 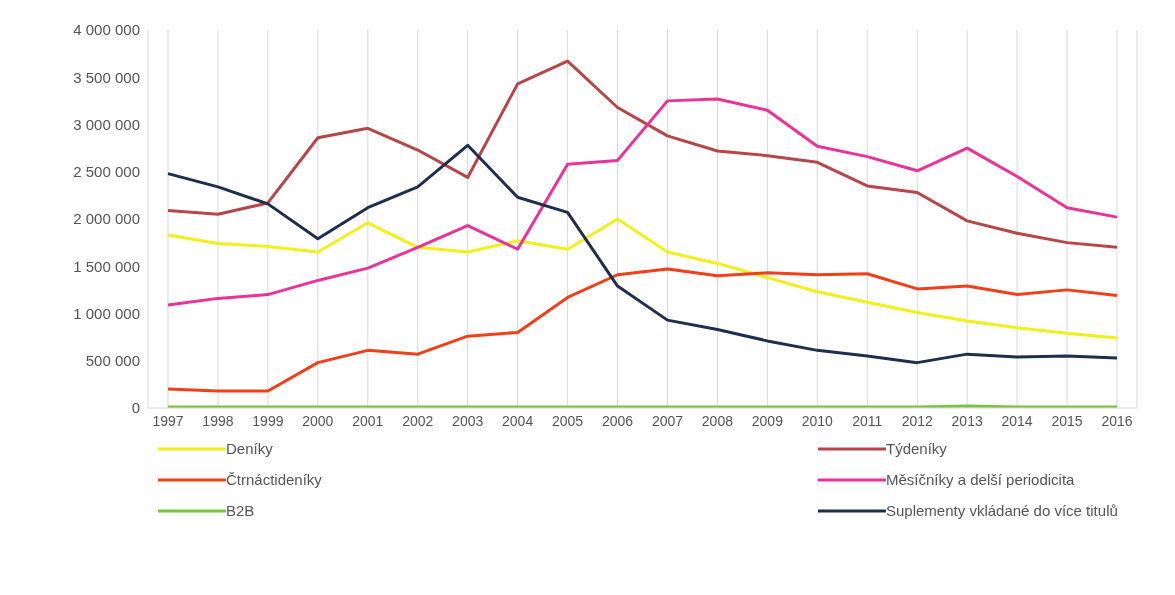 I want to click on x-tick-label: 2010, so click(x=817, y=420).